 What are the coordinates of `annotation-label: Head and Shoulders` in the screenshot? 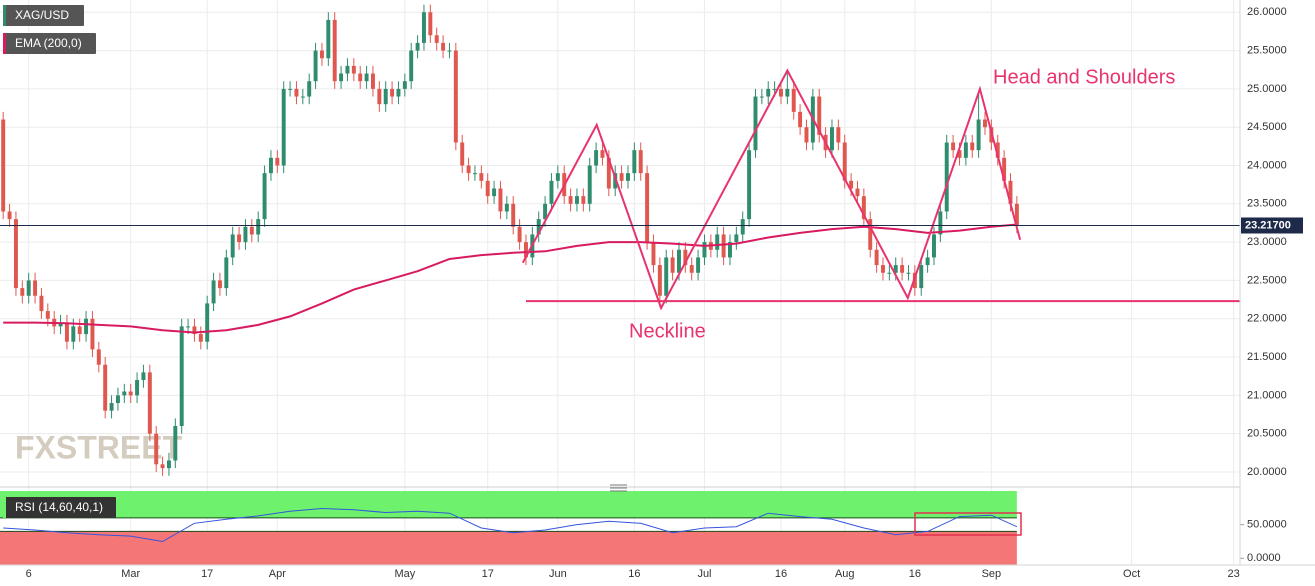 It's located at (1084, 77).